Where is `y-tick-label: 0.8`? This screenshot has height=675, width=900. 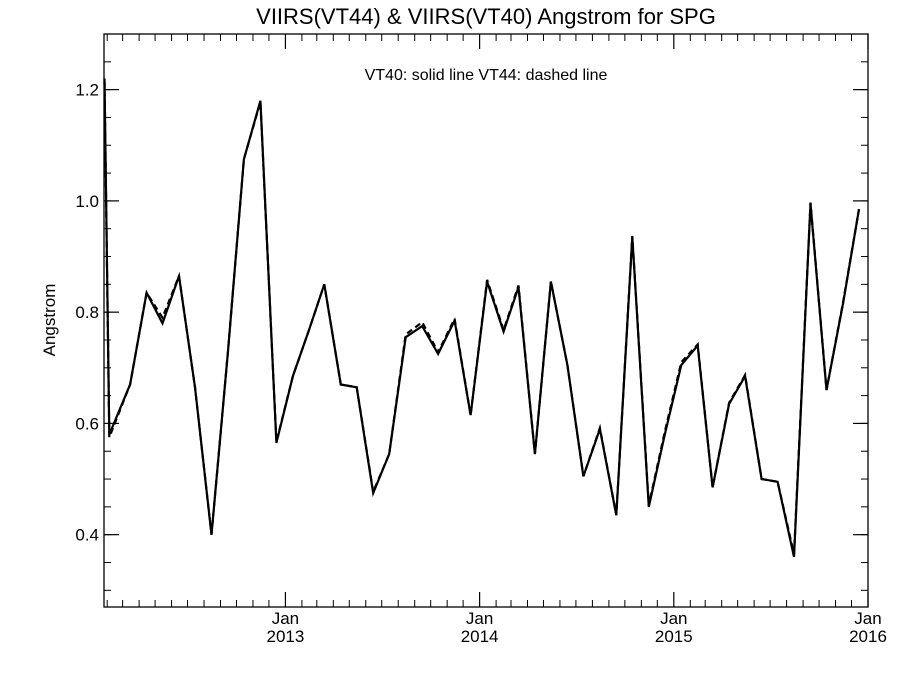
y-tick-label: 0.8 is located at coordinates (87, 312).